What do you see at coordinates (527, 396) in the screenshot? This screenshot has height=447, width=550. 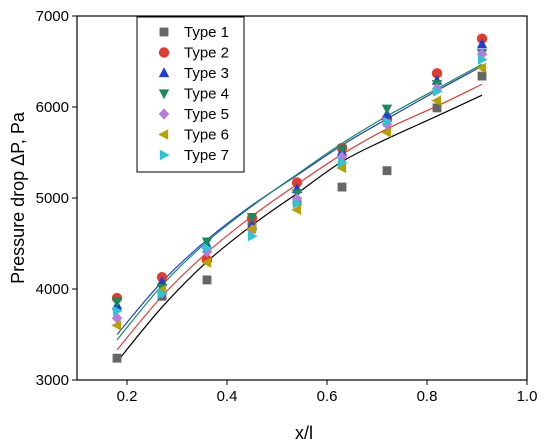 I see `x-tick-label: 1.0` at bounding box center [527, 396].